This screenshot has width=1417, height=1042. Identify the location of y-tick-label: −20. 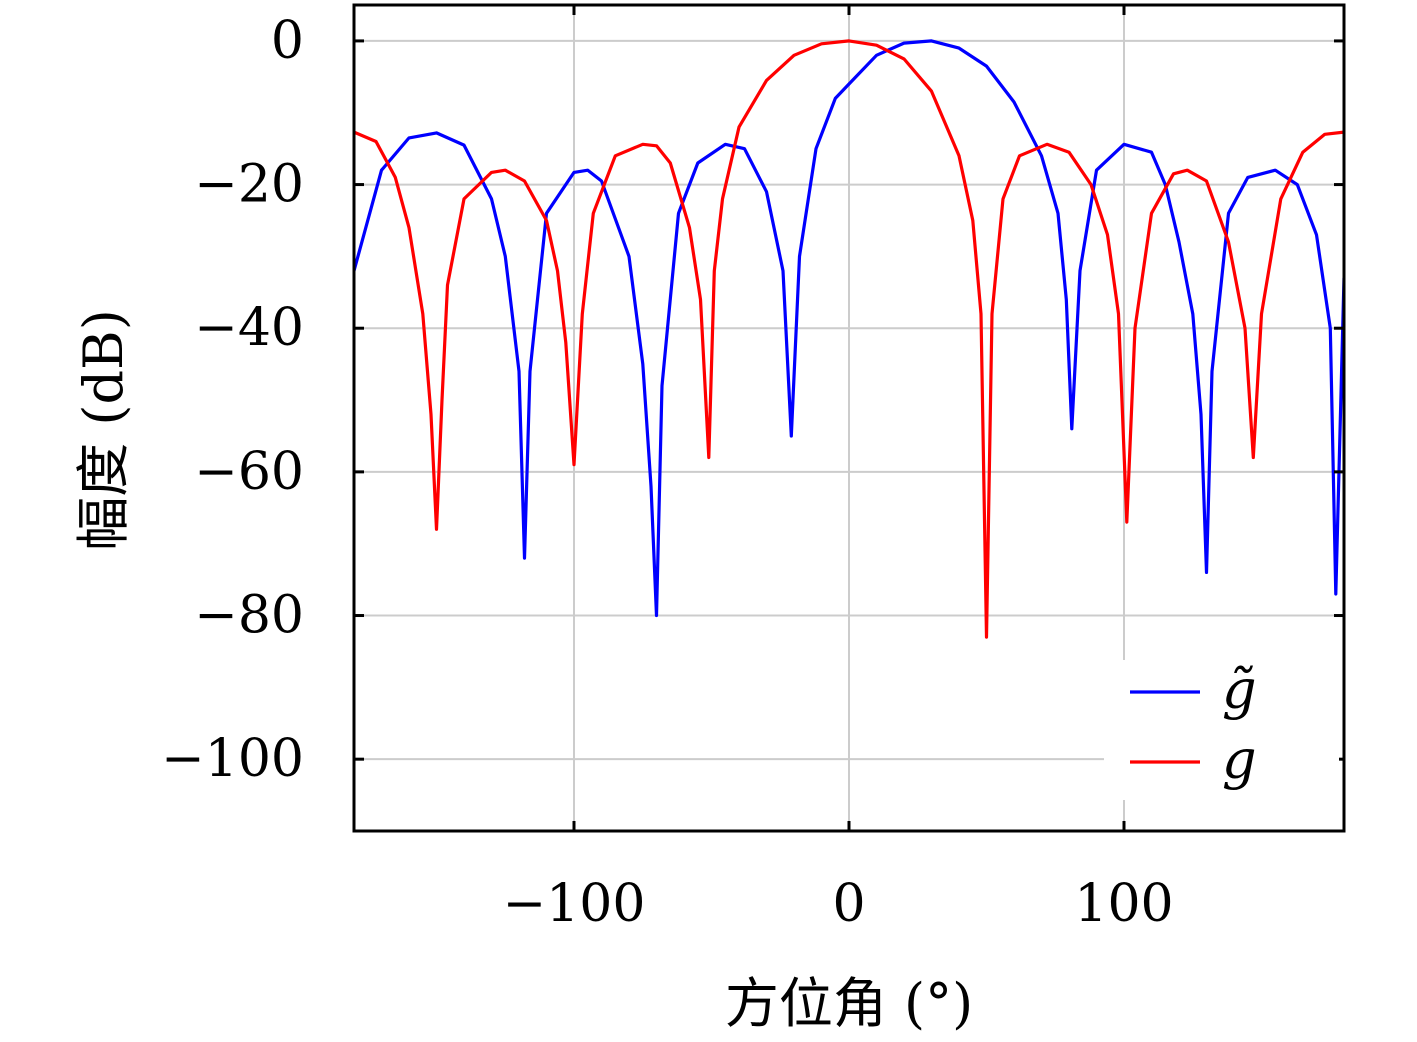
(249, 185).